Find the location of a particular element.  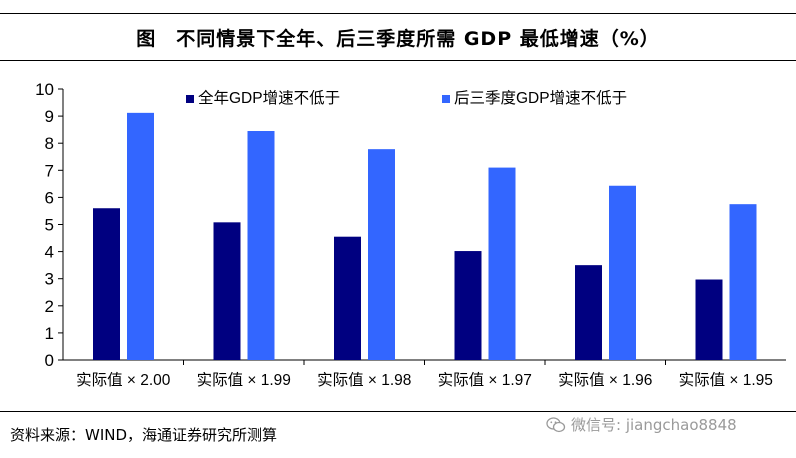

top-rule is located at coordinates (398, 13).